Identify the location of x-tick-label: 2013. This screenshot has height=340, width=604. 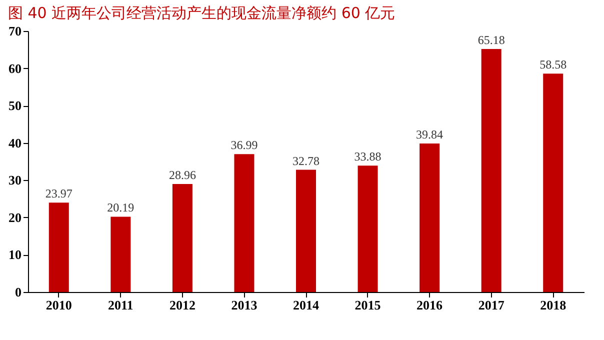
(244, 305).